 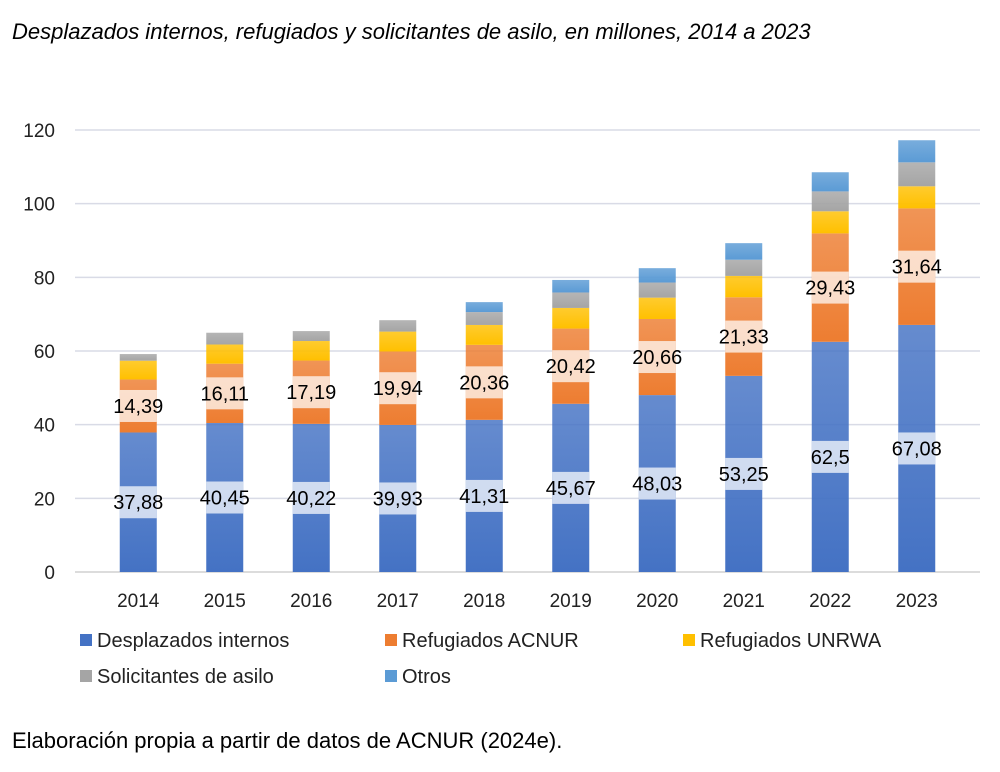 I want to click on y-tick-label: 20, so click(x=44, y=499).